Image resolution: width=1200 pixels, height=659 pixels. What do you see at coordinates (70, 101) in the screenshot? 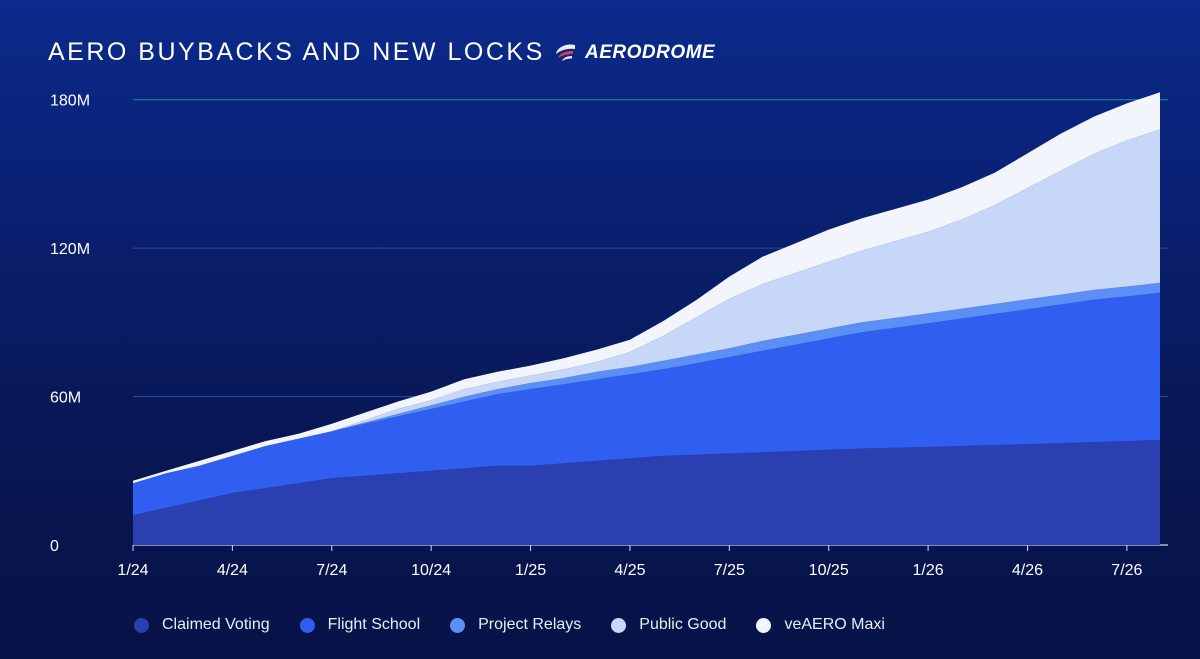
I see `y-tick-label: 180M` at bounding box center [70, 101].